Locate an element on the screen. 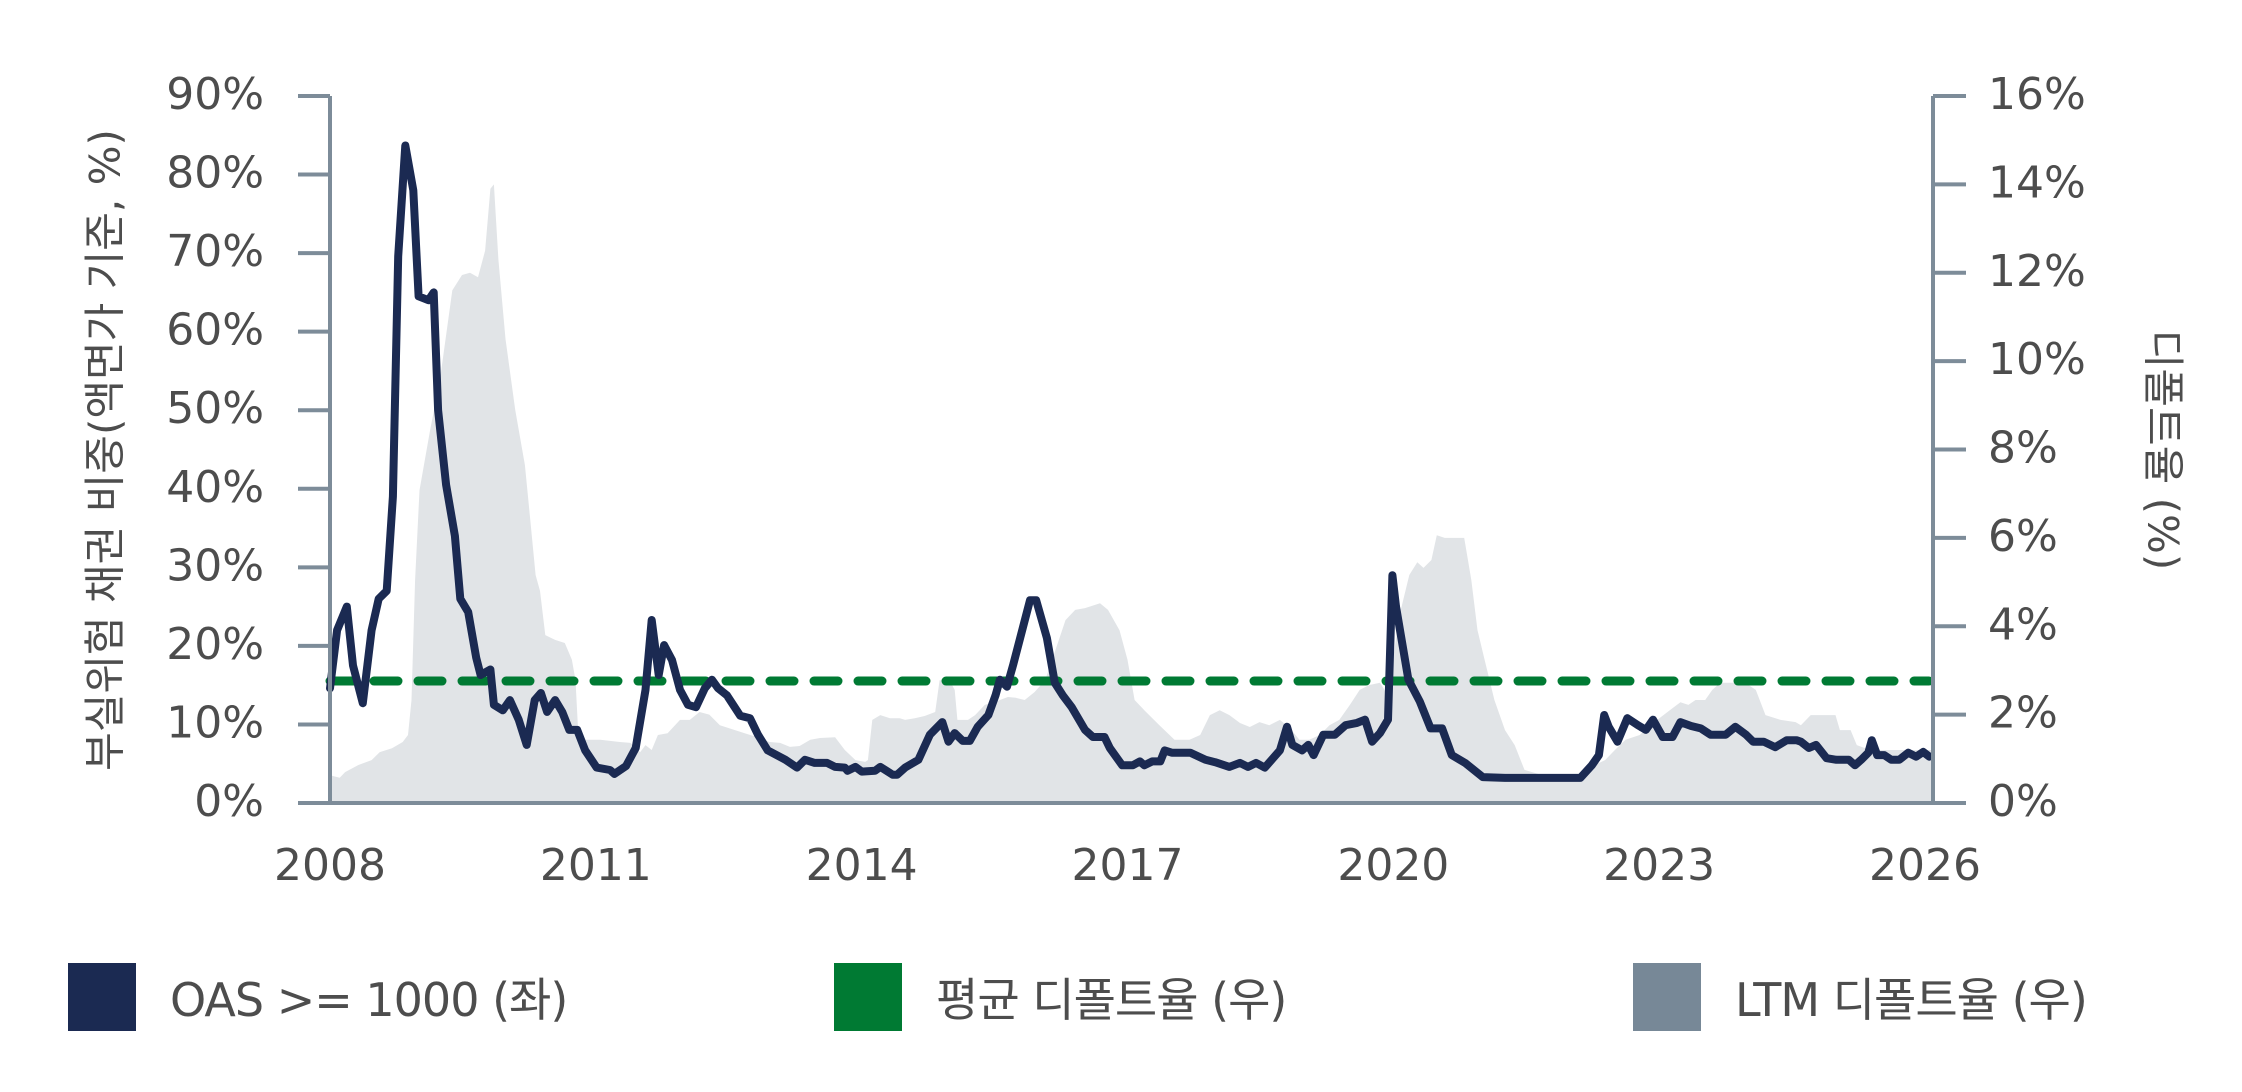 This screenshot has height=1092, width=2242. legend-item-avg-default: 평균 디폴트율 (우) is located at coordinates (1060, 997).